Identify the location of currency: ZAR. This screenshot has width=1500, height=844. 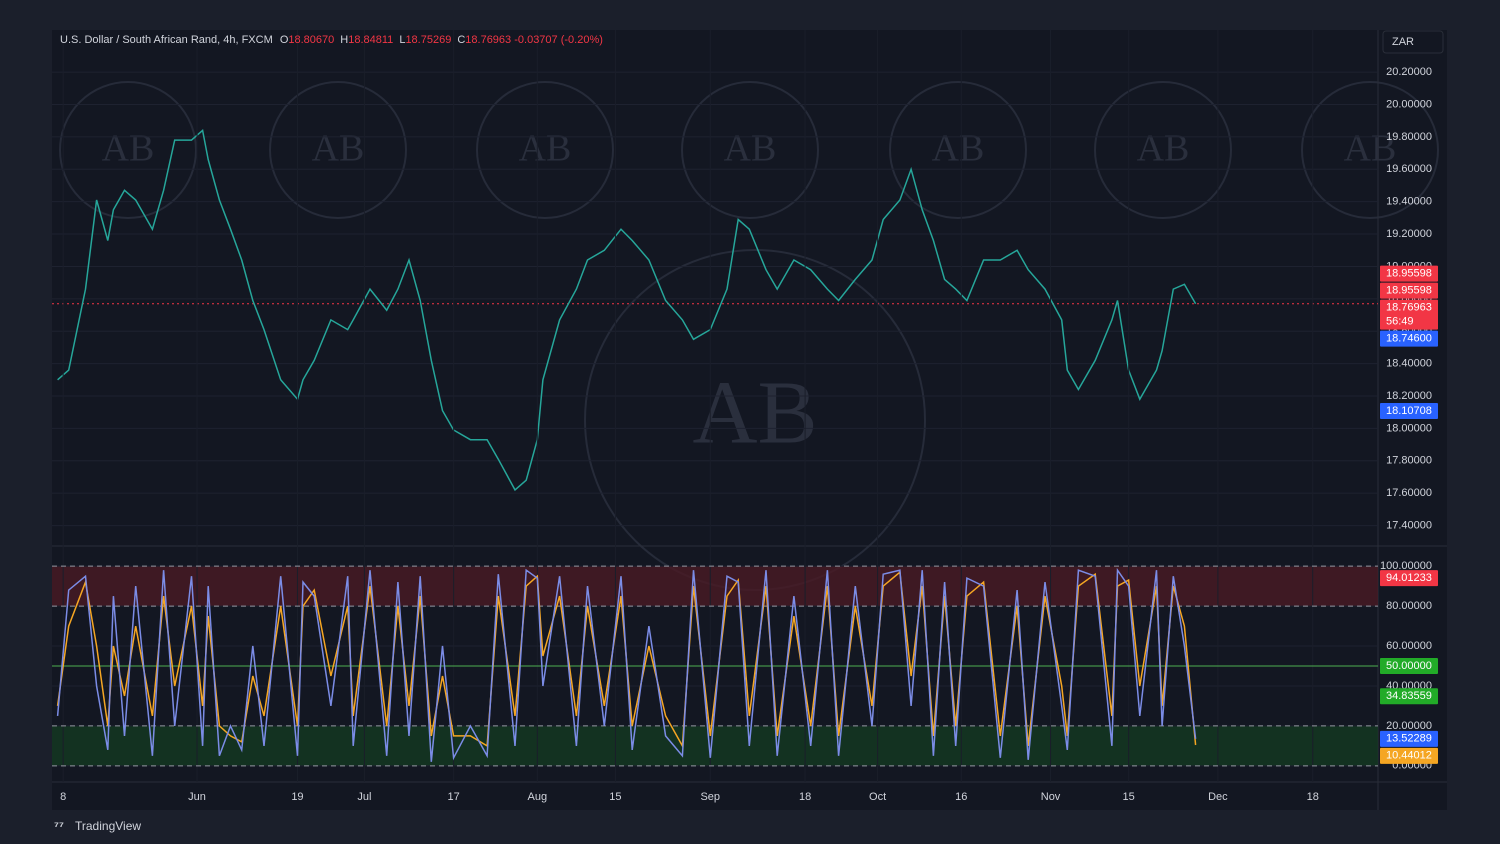
(1403, 42).